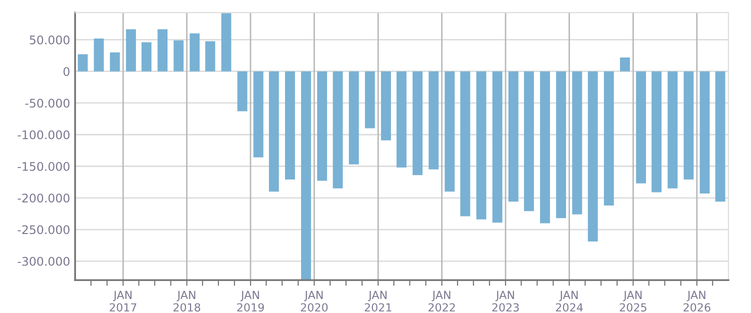 The image size is (751, 313). I want to click on x-tick-label: JAN 2024, so click(569, 301).